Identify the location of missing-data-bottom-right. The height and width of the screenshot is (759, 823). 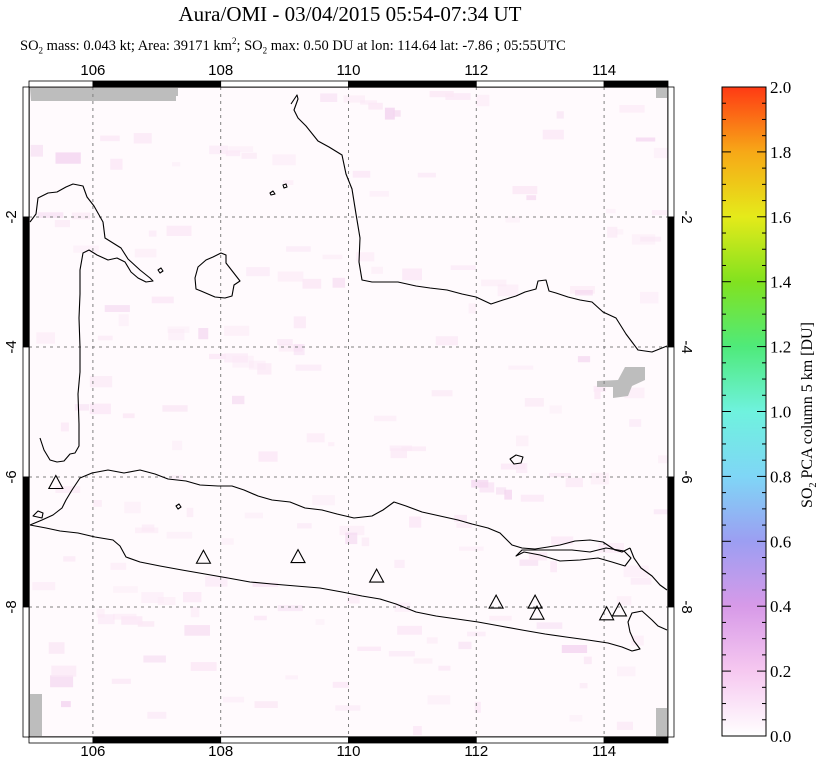
(661, 722).